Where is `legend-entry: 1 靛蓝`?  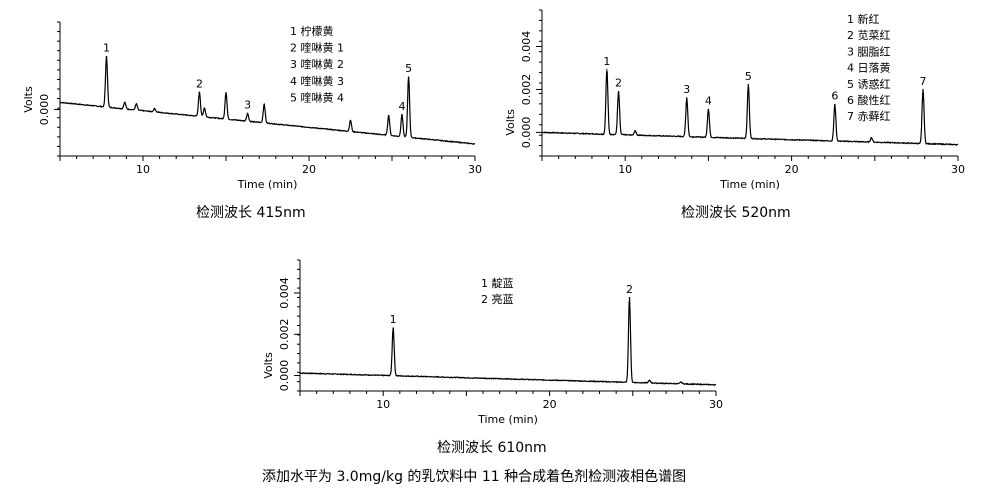 legend-entry: 1 靛蓝 is located at coordinates (497, 283).